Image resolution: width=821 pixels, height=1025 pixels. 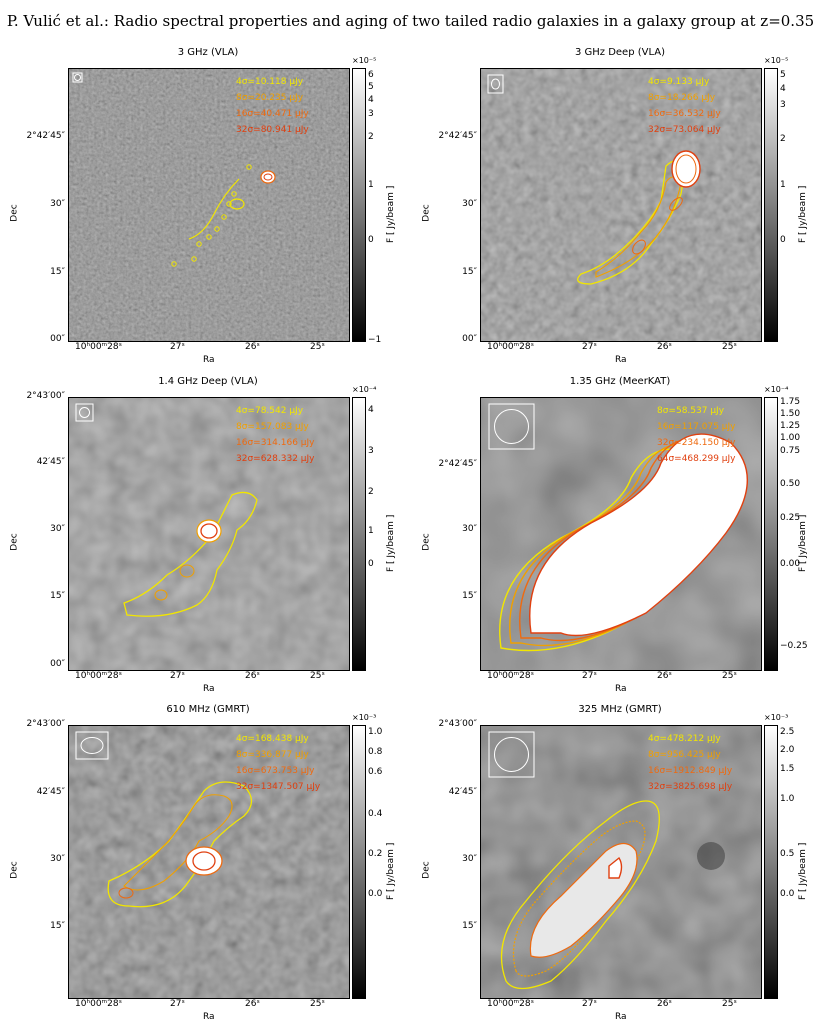 What do you see at coordinates (776, 60) in the screenshot?
I see `colorbar-exponent: ×10⁻⁵` at bounding box center [776, 60].